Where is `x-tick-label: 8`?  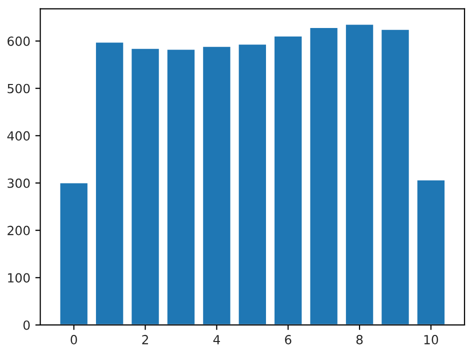 x-tick-label: 8 is located at coordinates (359, 339).